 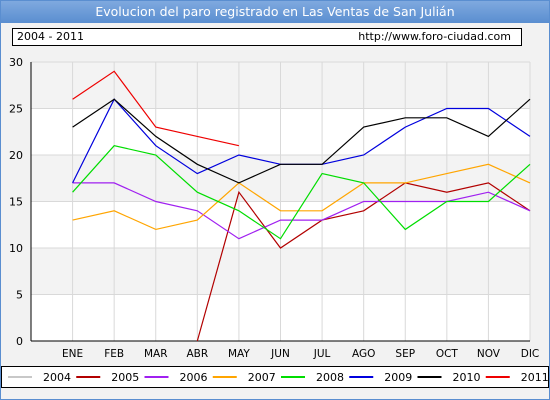 I want to click on source-url-label: http://www.foro-ciudad.com, so click(x=434, y=36).